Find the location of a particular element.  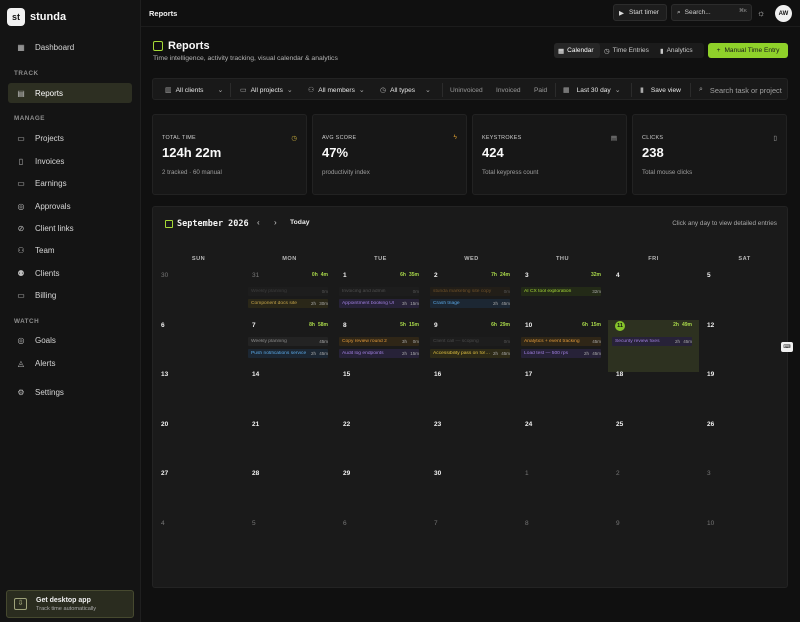

calendar-day: 21 is located at coordinates (289, 445).